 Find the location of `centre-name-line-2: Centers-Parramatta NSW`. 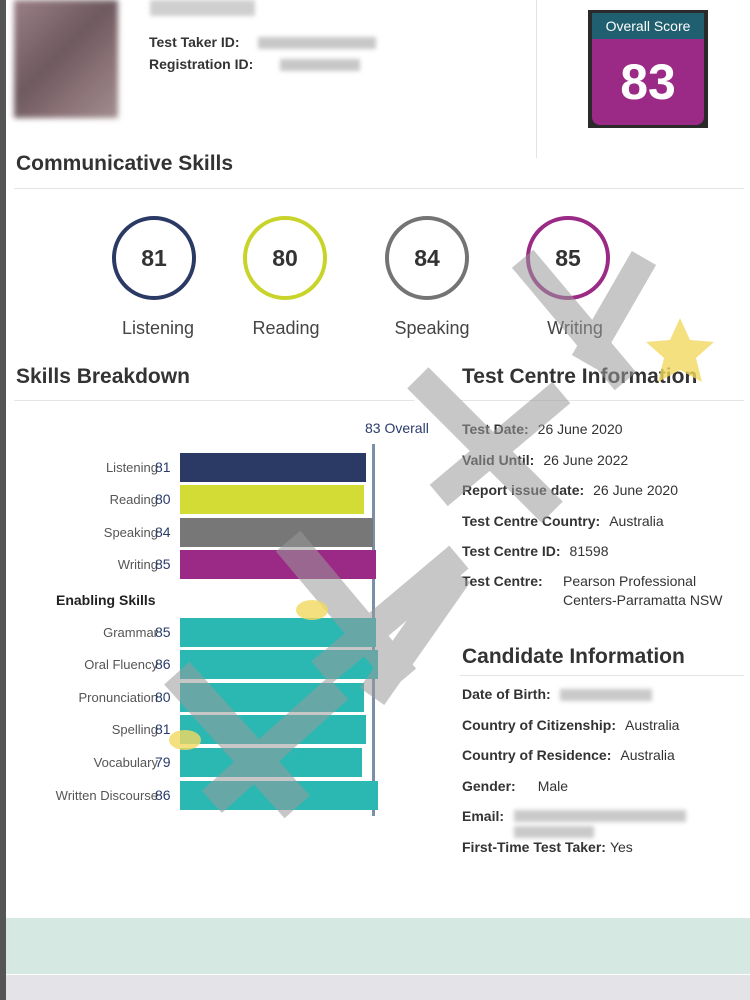

centre-name-line-2: Centers-Parramatta NSW is located at coordinates (643, 600).